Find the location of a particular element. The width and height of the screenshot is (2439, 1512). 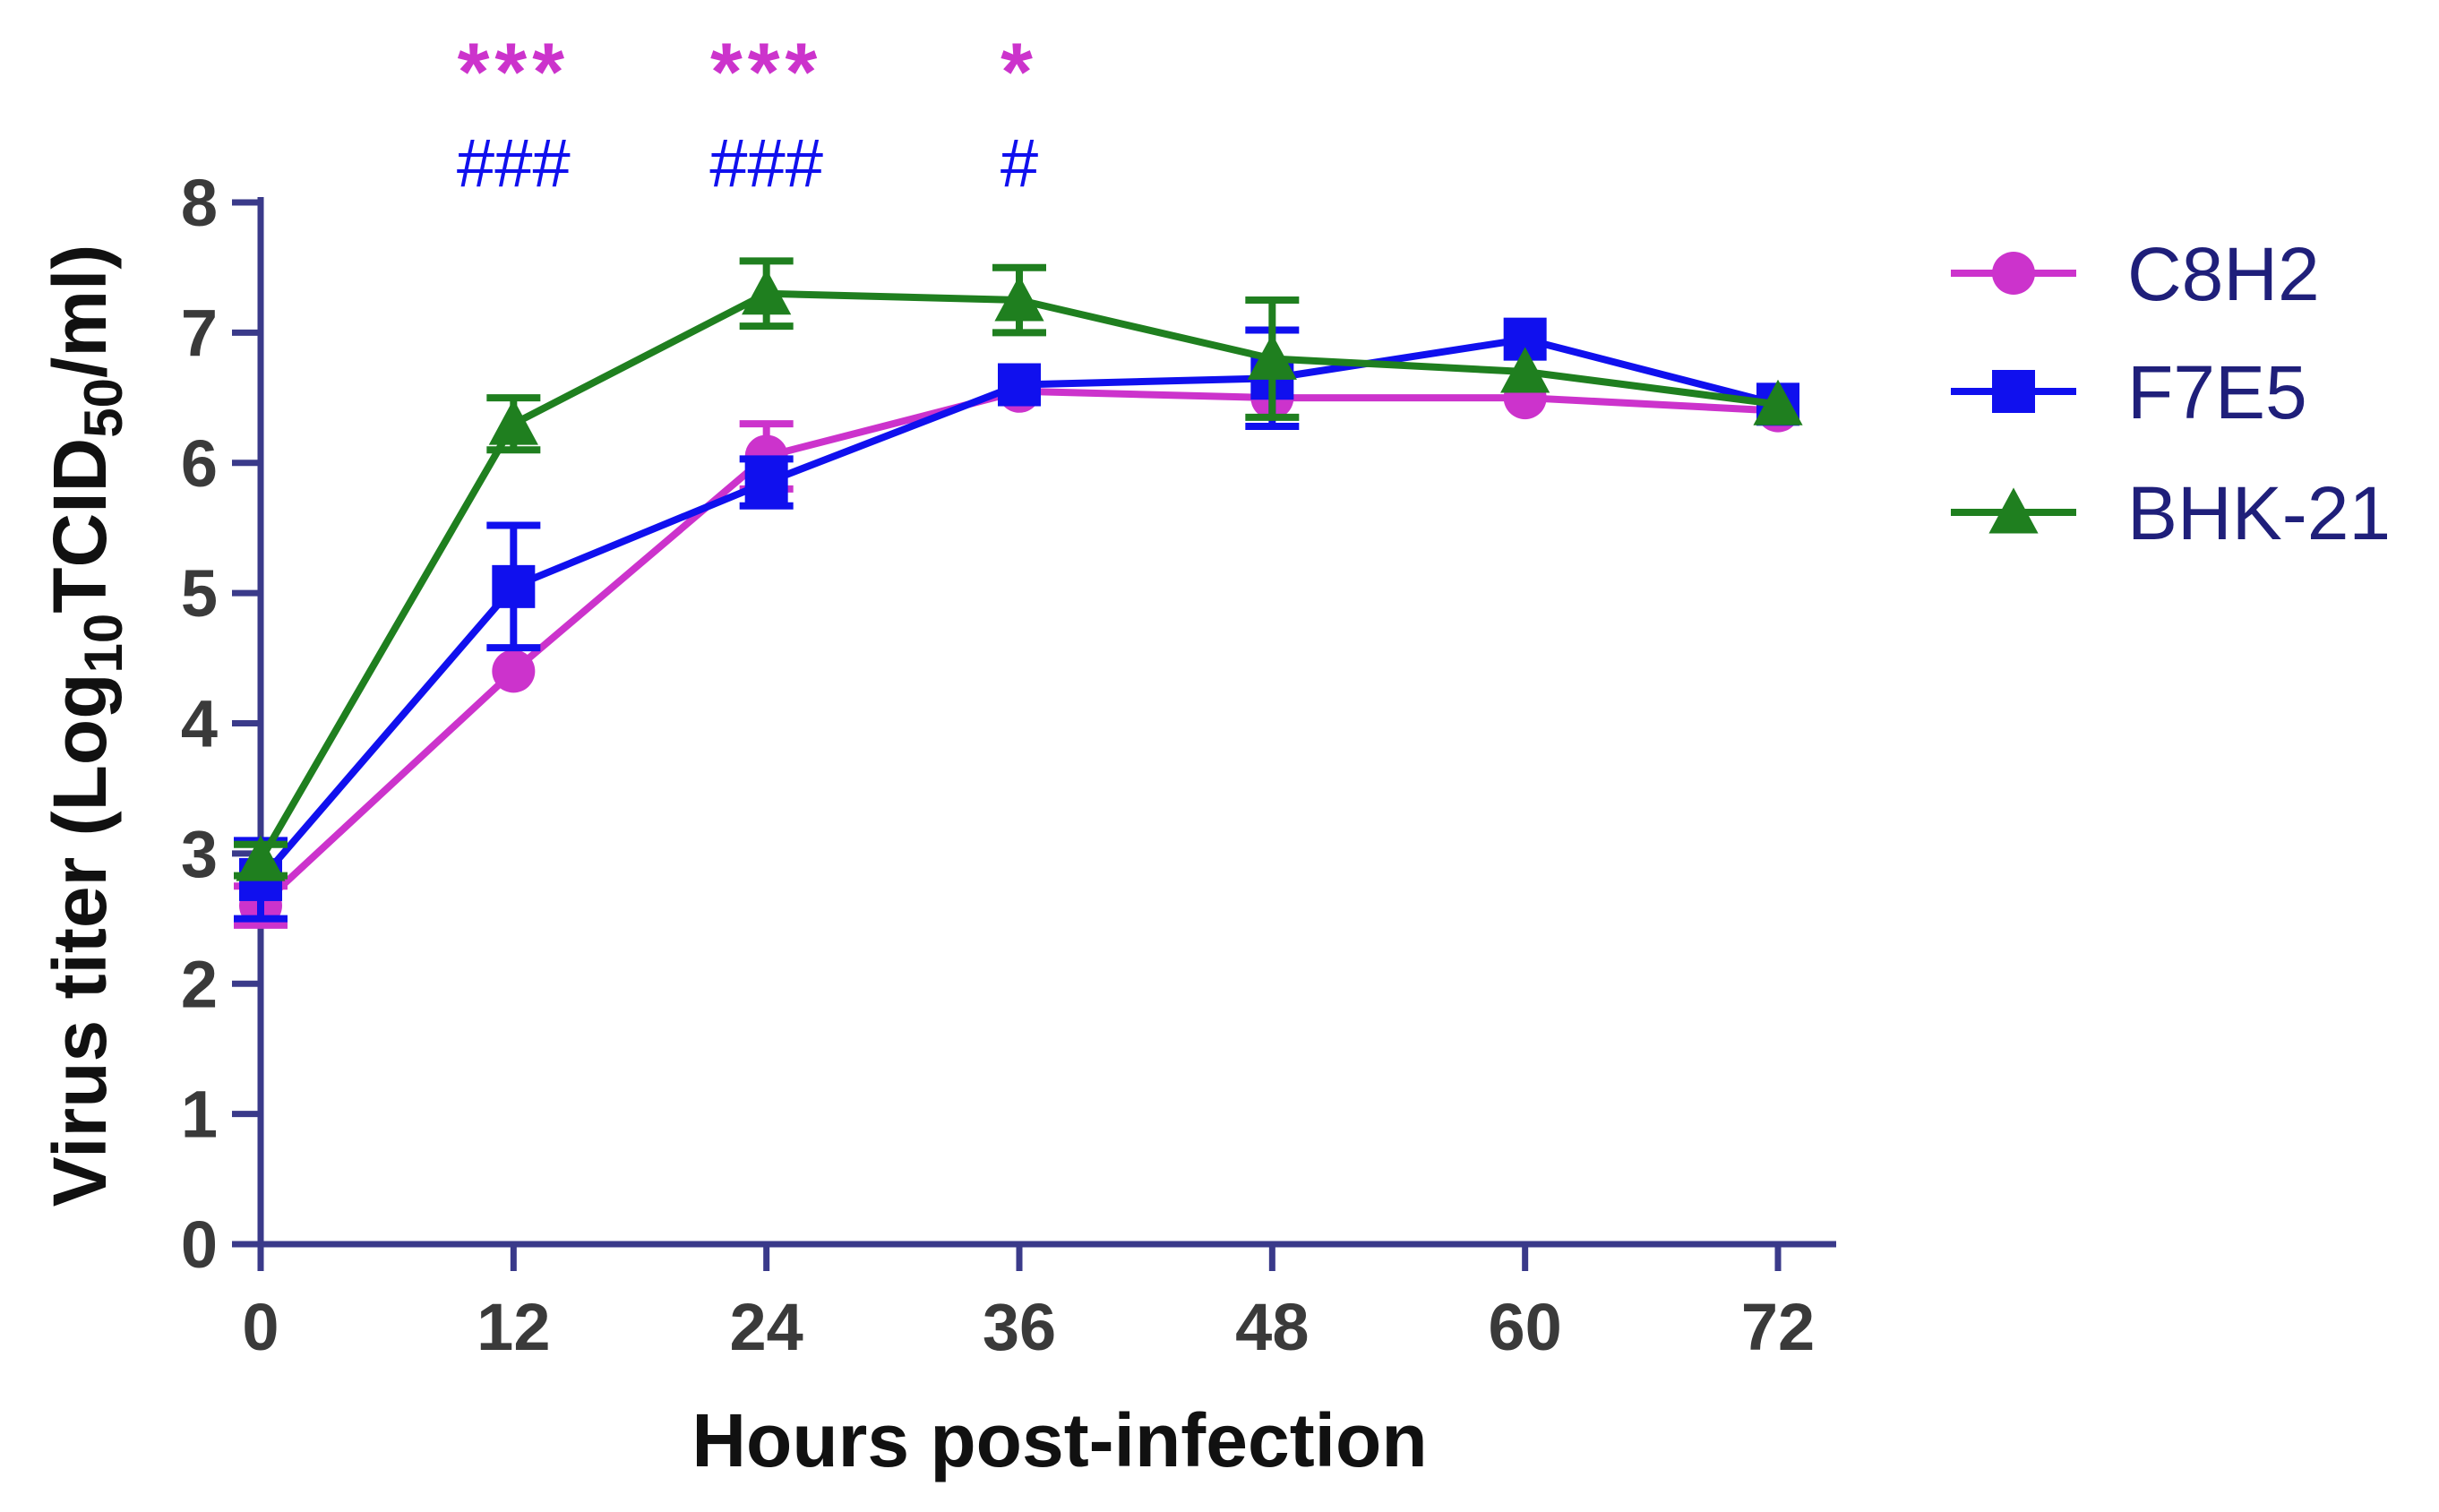

x-tick-label: 12 is located at coordinates (513, 1327).